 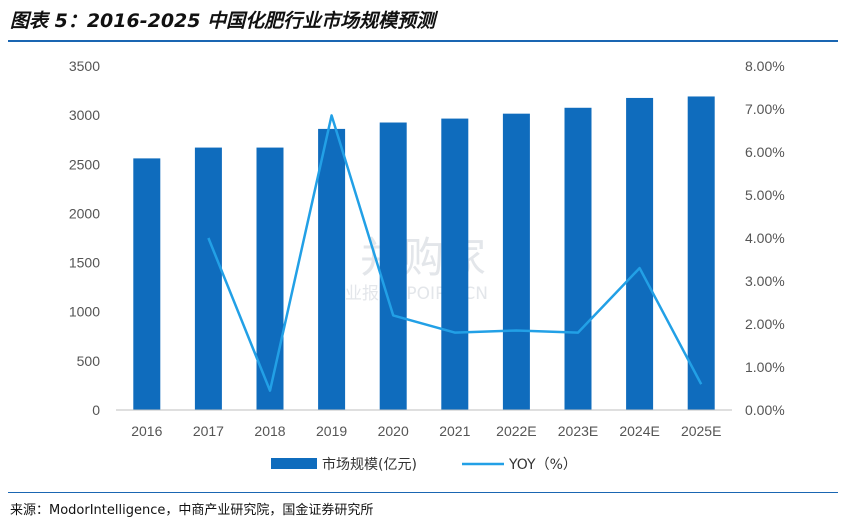 What do you see at coordinates (84, 164) in the screenshot?
I see `y-left-tick-label: 2500` at bounding box center [84, 164].